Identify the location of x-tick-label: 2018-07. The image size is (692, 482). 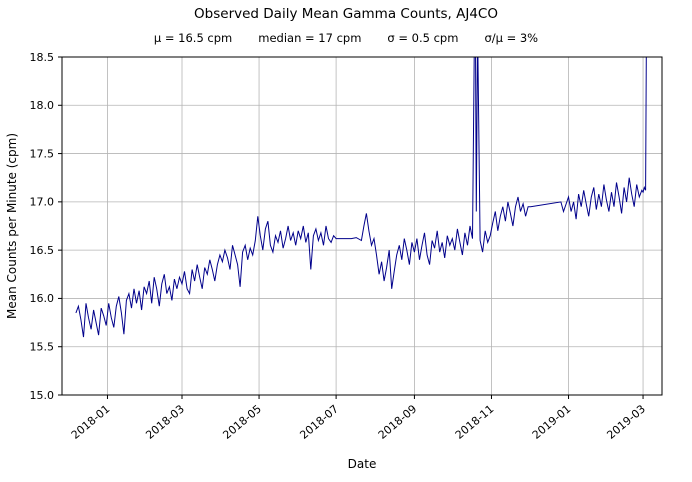
(319, 422).